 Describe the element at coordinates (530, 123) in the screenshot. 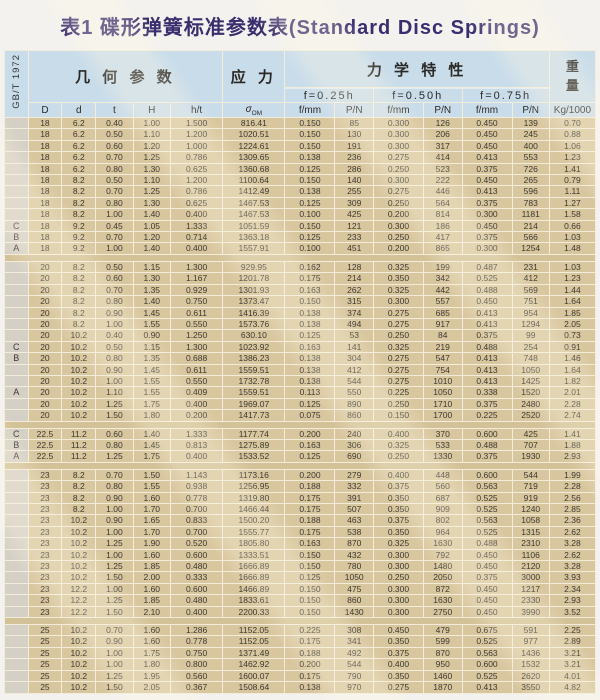

I see `cell-p-075h: 139` at that location.